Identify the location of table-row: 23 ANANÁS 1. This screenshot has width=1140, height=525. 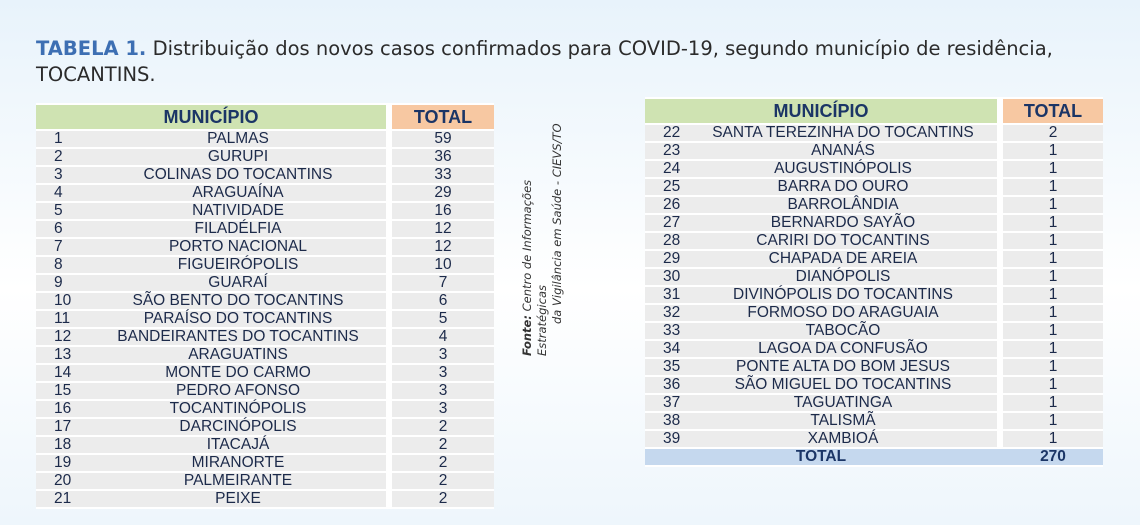
(874, 151).